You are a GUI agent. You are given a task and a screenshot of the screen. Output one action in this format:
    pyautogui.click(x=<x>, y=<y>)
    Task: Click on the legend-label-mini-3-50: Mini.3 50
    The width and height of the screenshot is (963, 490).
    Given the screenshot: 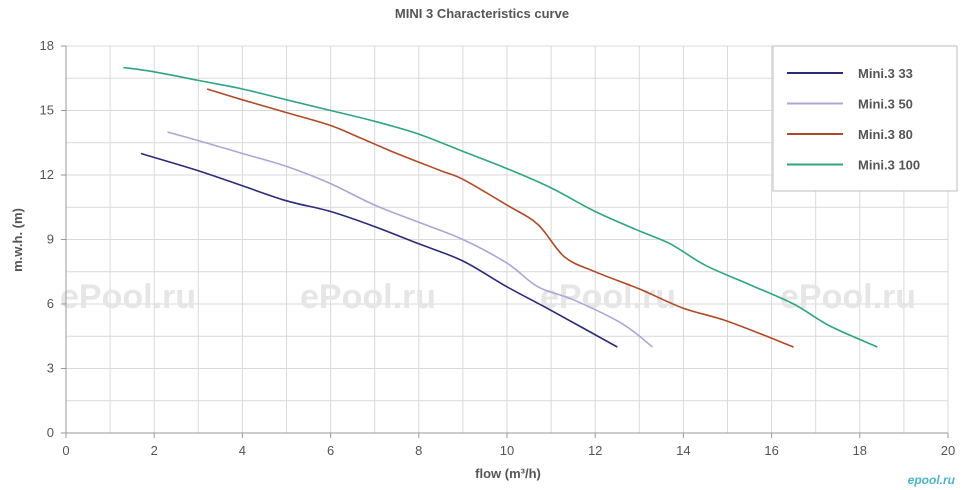 What is the action you would take?
    pyautogui.click(x=885, y=104)
    